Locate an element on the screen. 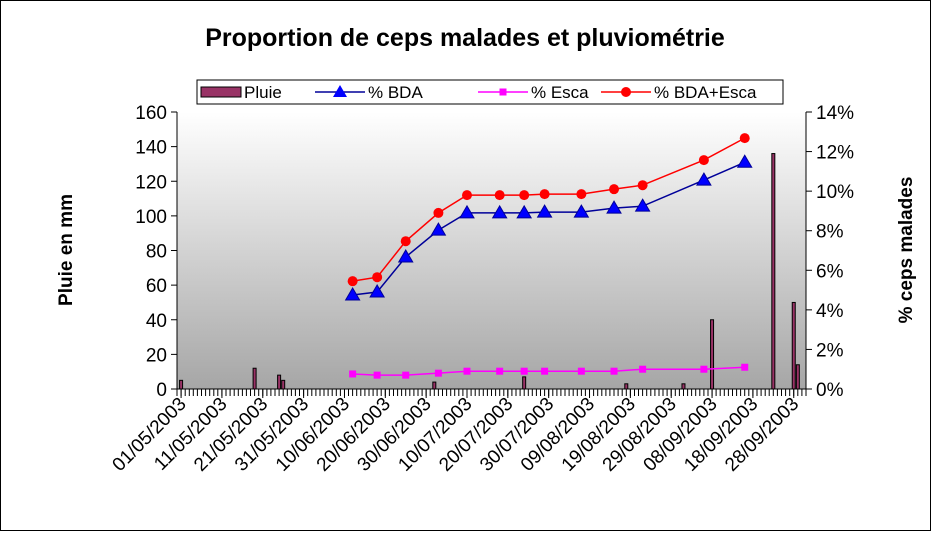  legend-label: % BDA is located at coordinates (395, 92).